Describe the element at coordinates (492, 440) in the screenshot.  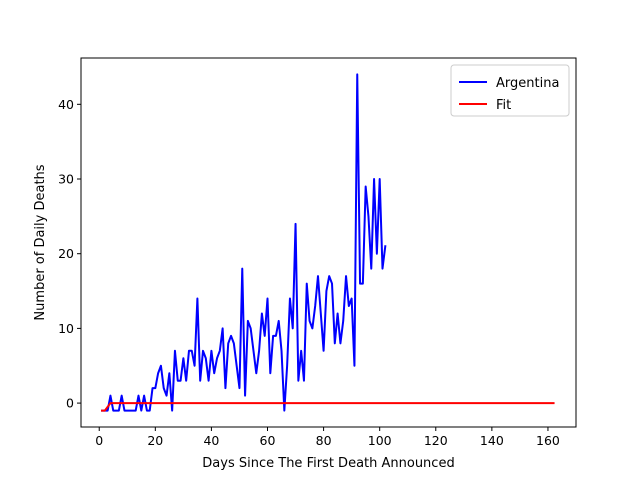
I see `x-tick-label: 140` at that location.